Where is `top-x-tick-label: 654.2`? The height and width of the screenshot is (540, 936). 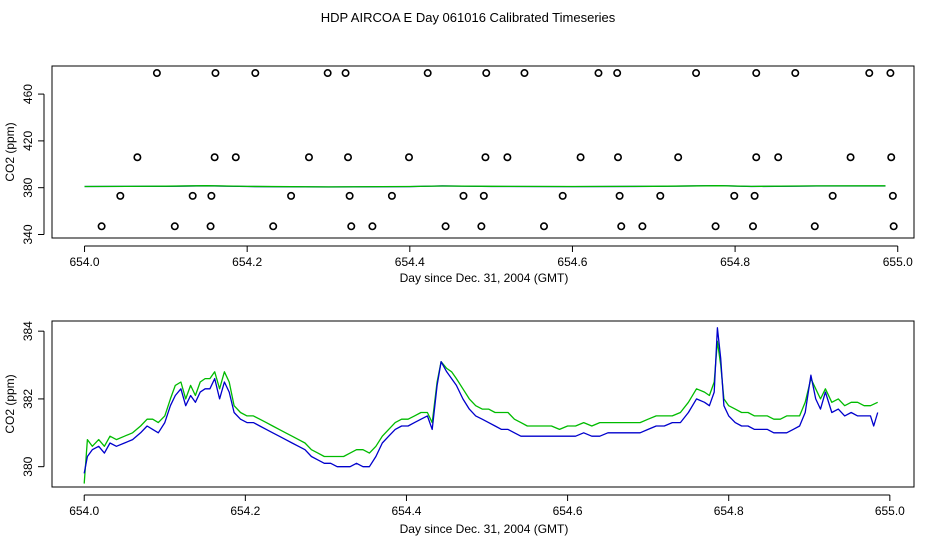
top-x-tick-label: 654.2 is located at coordinates (247, 262).